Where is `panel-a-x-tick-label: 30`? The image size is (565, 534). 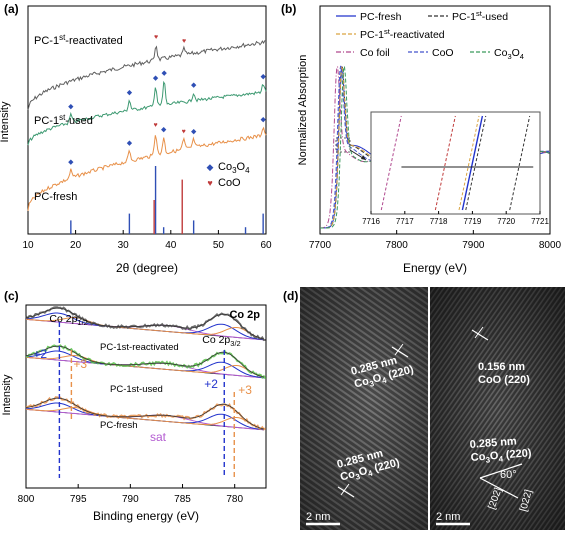 panel-a-x-tick-label: 30 is located at coordinates (124, 245).